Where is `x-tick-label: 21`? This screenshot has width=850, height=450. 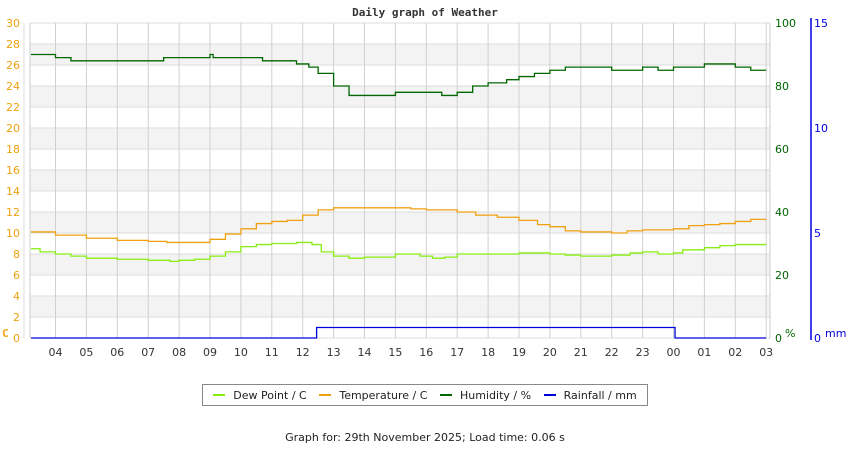
x-tick-label: 21 is located at coordinates (581, 352).